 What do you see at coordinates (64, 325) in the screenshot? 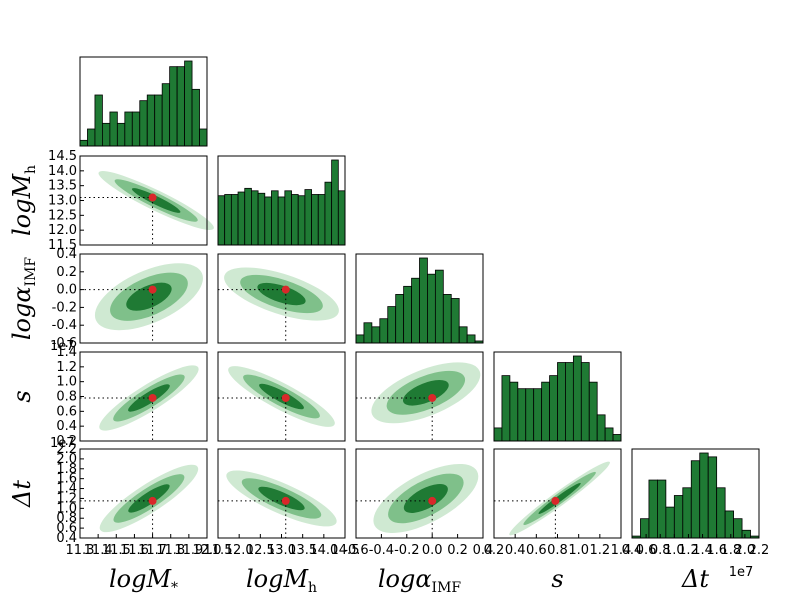
I see `y-tick-label: -0.4` at bounding box center [64, 325].